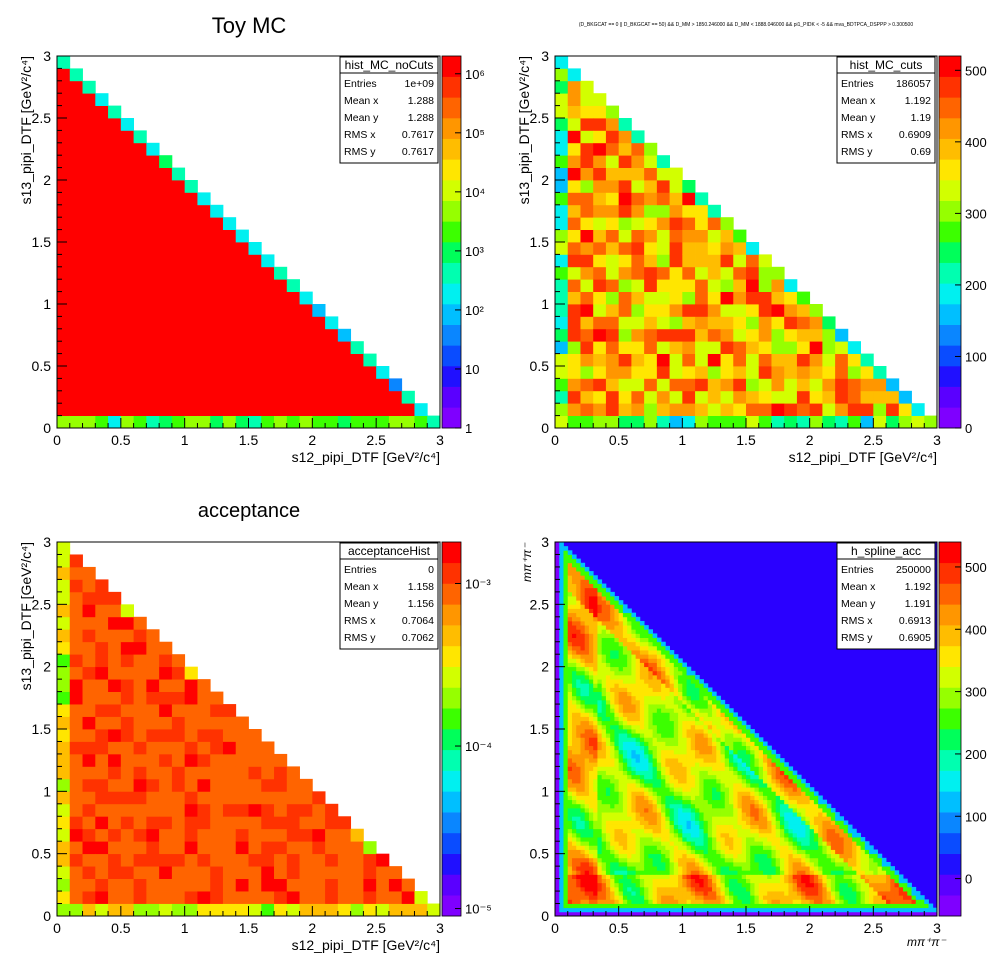 The width and height of the screenshot is (996, 972). Describe the element at coordinates (57, 440) in the screenshot. I see `x-tick-label: 0` at that location.